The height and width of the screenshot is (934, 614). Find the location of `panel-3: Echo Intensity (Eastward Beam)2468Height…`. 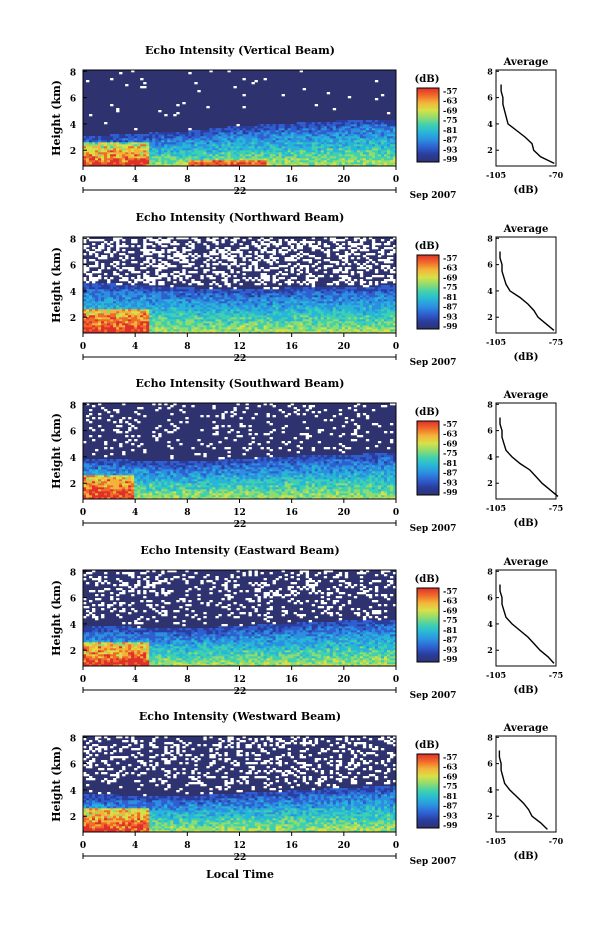

panel-3: Echo Intensity (Eastward Beam)2468Height… is located at coordinates (306, 622).